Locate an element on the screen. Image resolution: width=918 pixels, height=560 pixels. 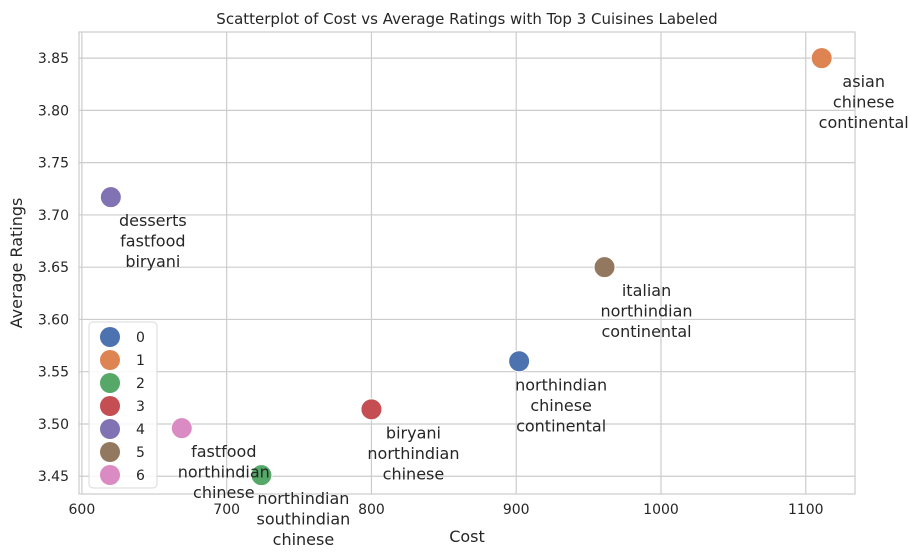
legend-label: 3 is located at coordinates (140, 407).